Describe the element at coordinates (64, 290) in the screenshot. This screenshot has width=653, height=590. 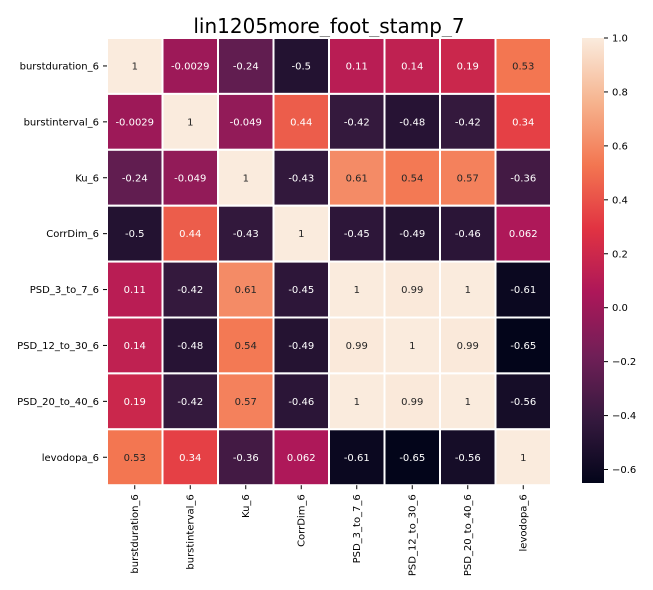
I see `y-tick-label: PSD_3_to_7_6` at that location.